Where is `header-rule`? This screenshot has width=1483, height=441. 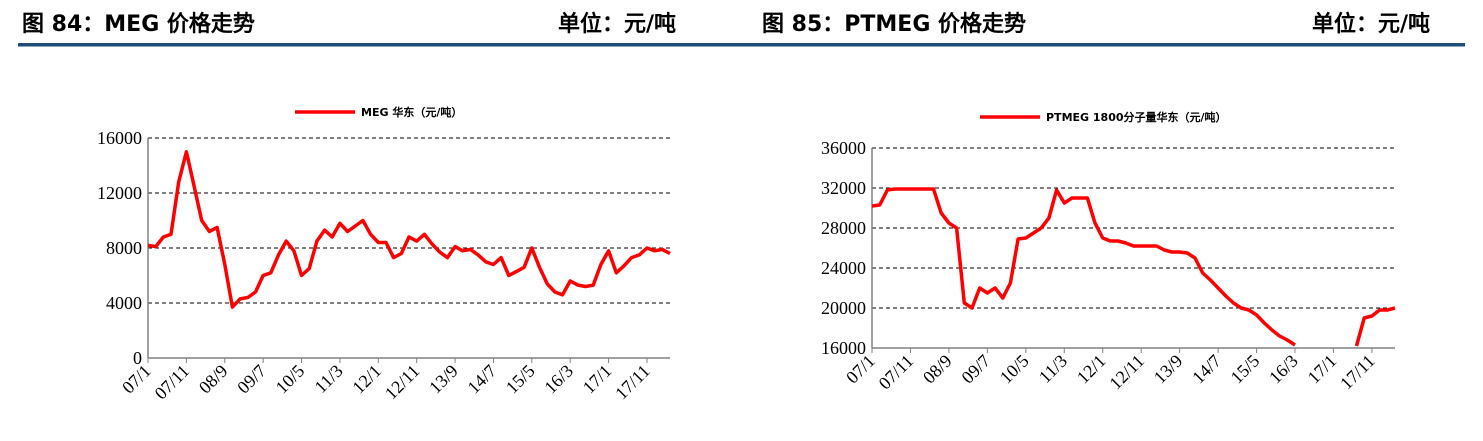 header-rule is located at coordinates (741, 45).